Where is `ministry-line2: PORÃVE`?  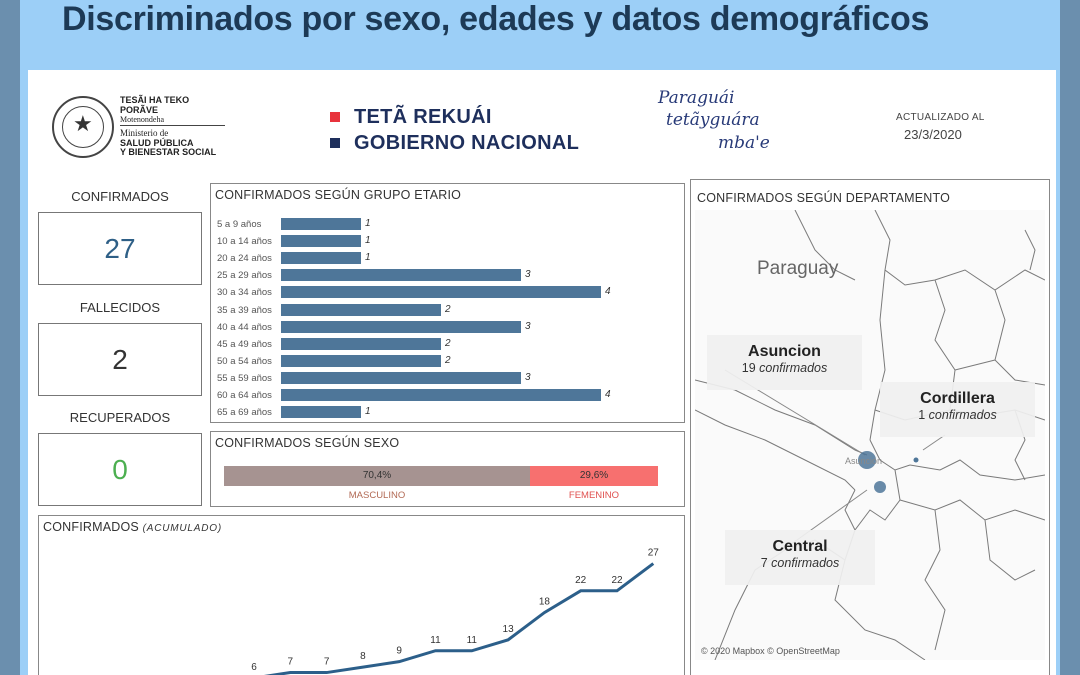 ministry-line2: PORÃVE is located at coordinates (139, 110).